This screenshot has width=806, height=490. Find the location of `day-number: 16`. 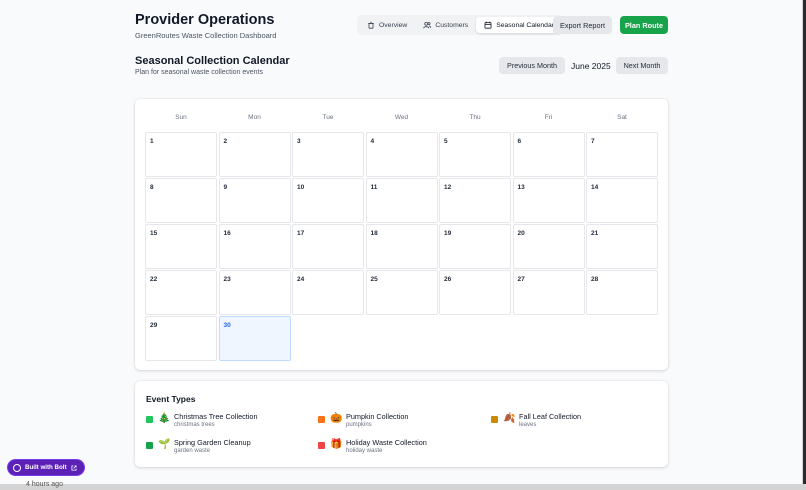

day-number: 16 is located at coordinates (227, 233).